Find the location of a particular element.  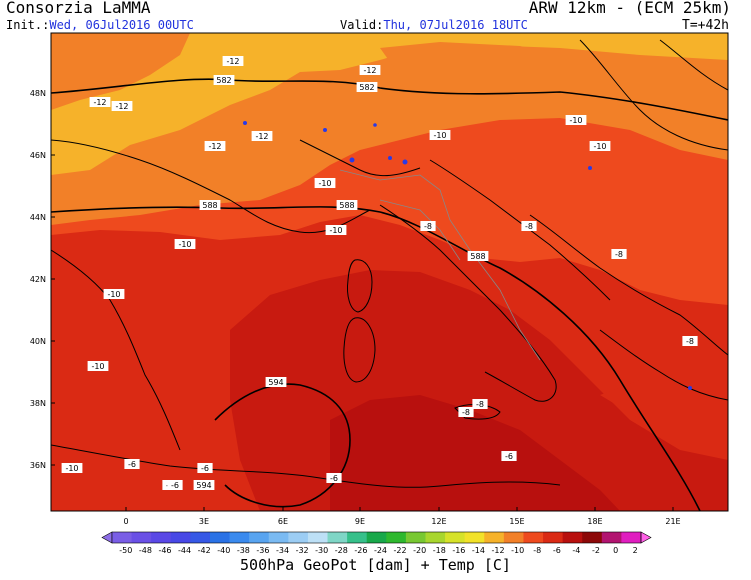

coast-greece is located at coordinates (663, 365).